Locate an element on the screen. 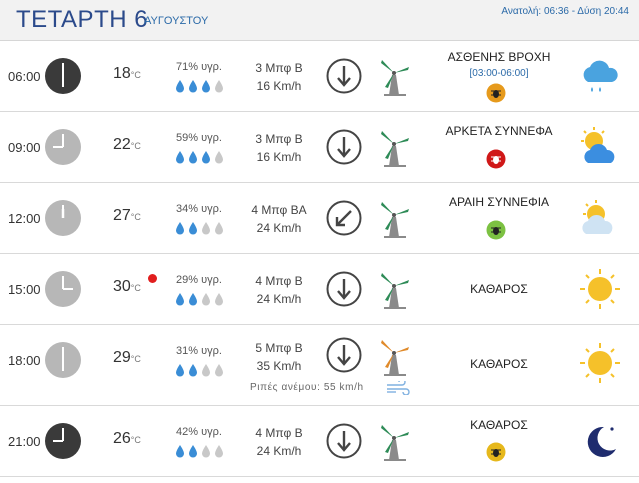 Image resolution: width=639 pixels, height=483 pixels. humidity: 34% υγρ. is located at coordinates (199, 209).